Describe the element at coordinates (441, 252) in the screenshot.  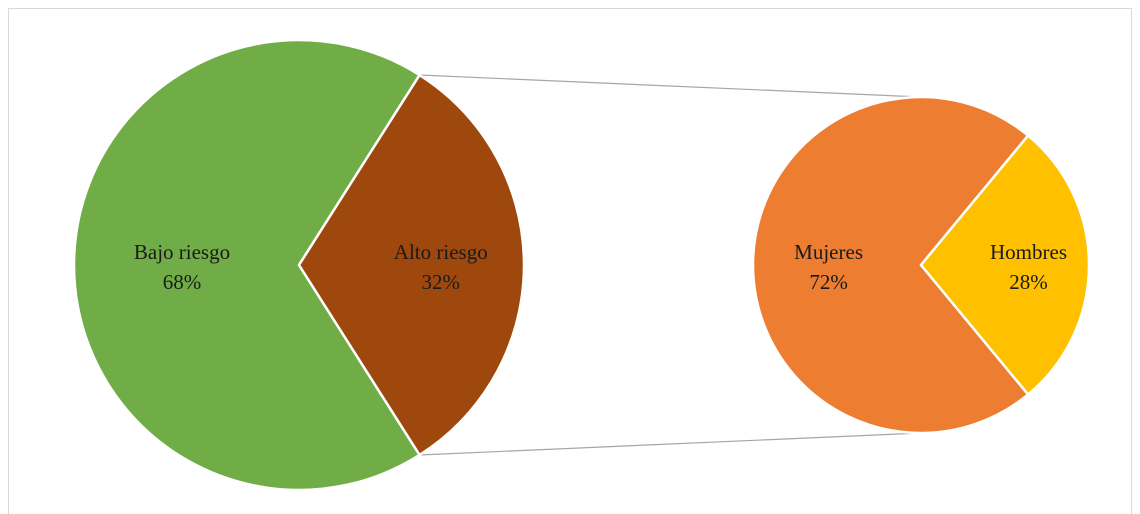
I see `data-label-alto-riesgo: Alto riesgo` at that location.